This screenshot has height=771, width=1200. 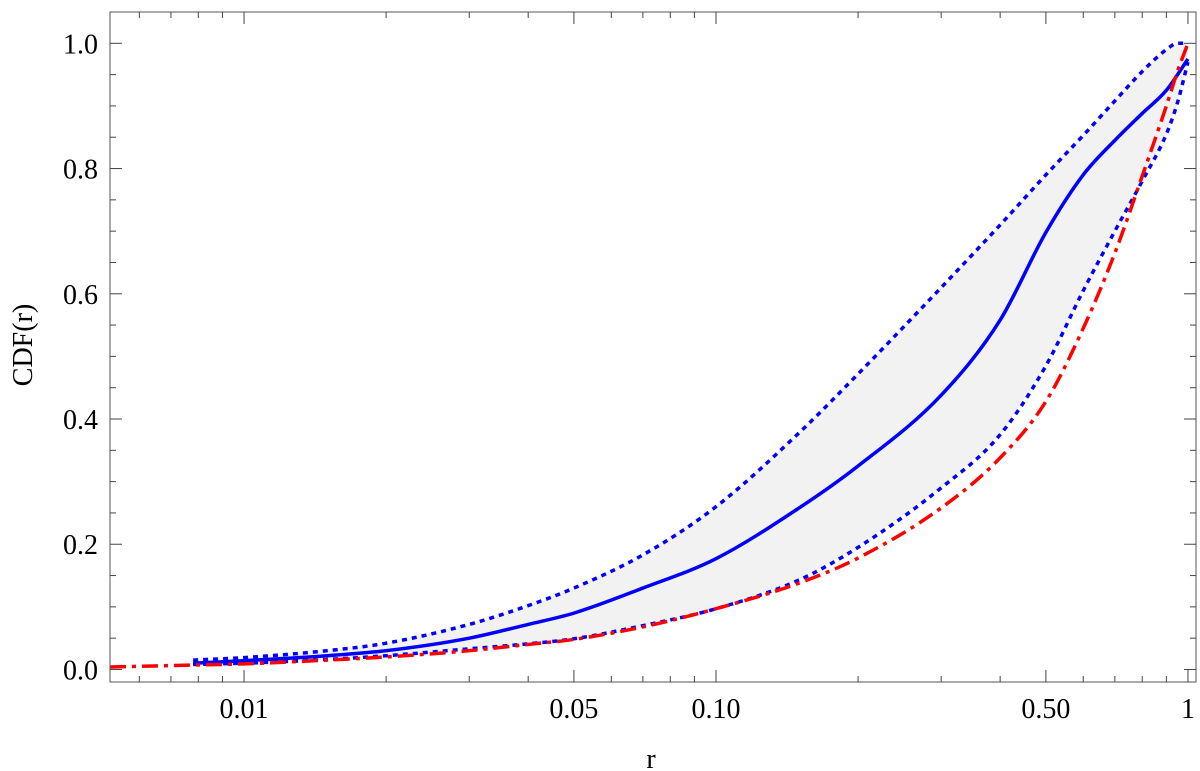 What do you see at coordinates (1045, 709) in the screenshot?
I see `x-tick-label: 0.50` at bounding box center [1045, 709].